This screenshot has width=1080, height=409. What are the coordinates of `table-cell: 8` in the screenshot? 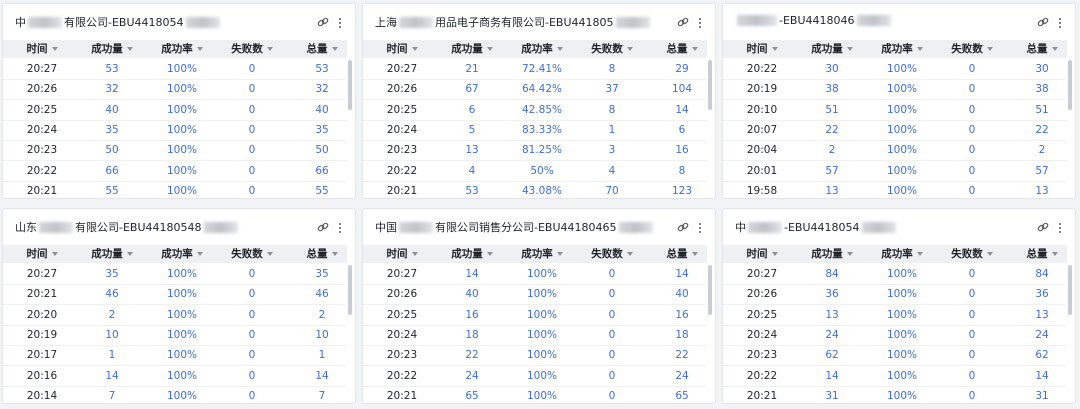 It's located at (612, 109).